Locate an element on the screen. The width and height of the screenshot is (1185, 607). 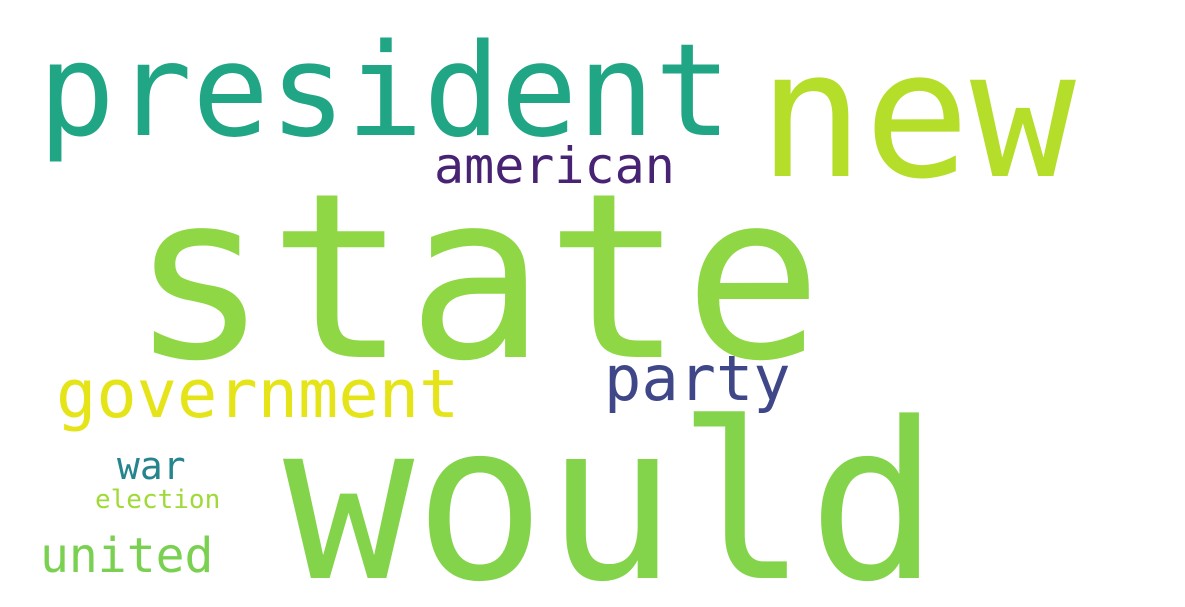
word-american: american is located at coordinates (554, 166).